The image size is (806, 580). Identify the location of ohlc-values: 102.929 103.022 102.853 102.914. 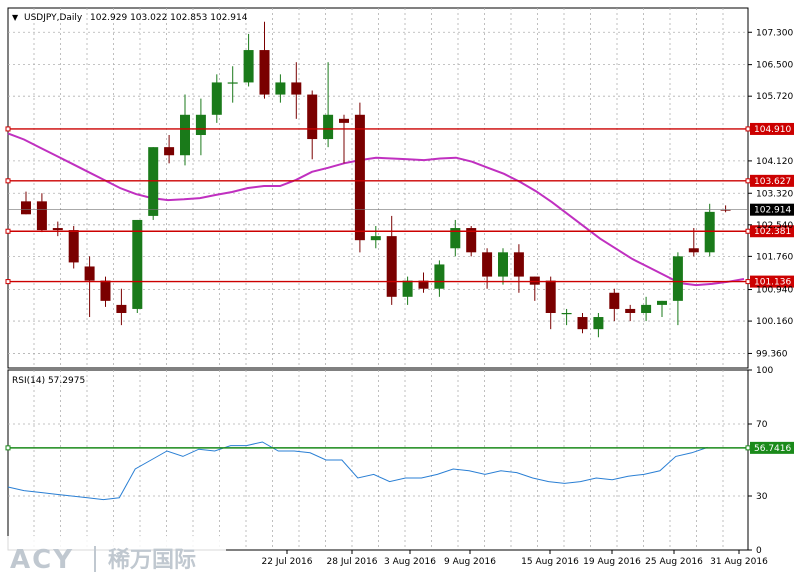
(169, 18).